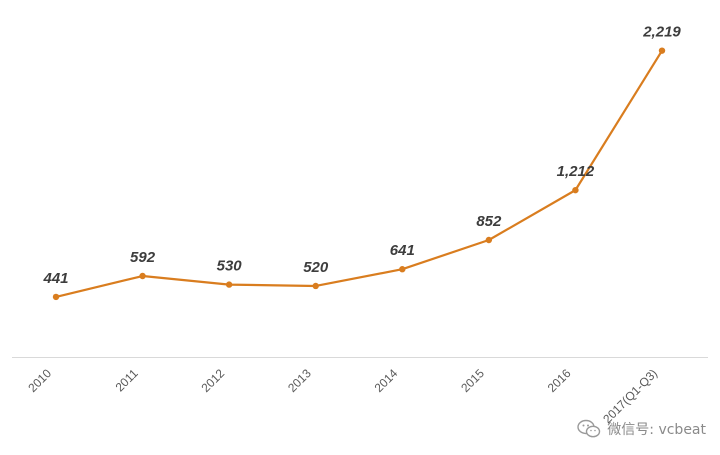  I want to click on data-label: 641, so click(402, 250).